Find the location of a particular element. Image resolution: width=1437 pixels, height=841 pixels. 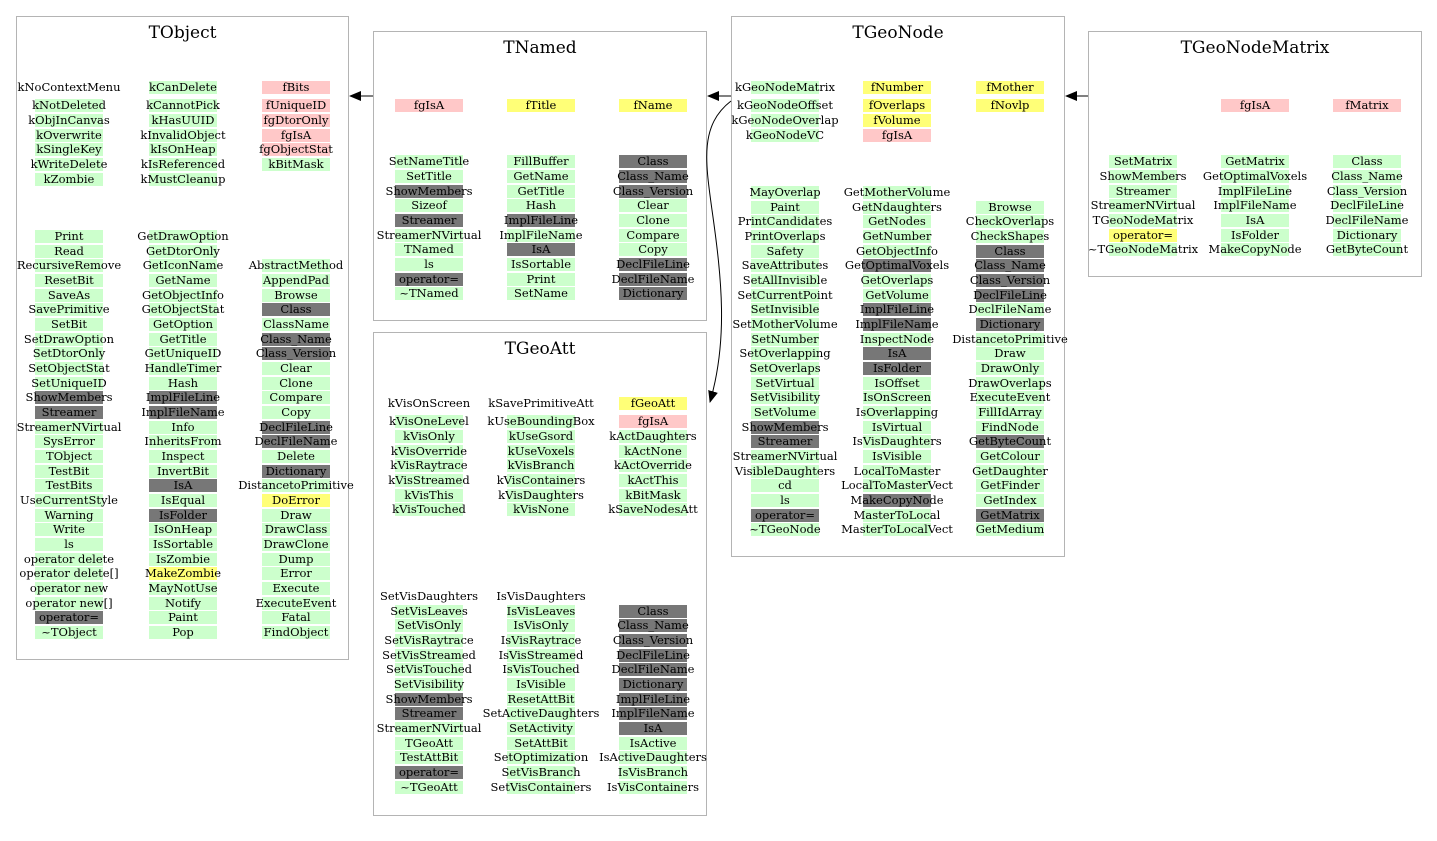

member-label: operator delete[] is located at coordinates (69, 573).